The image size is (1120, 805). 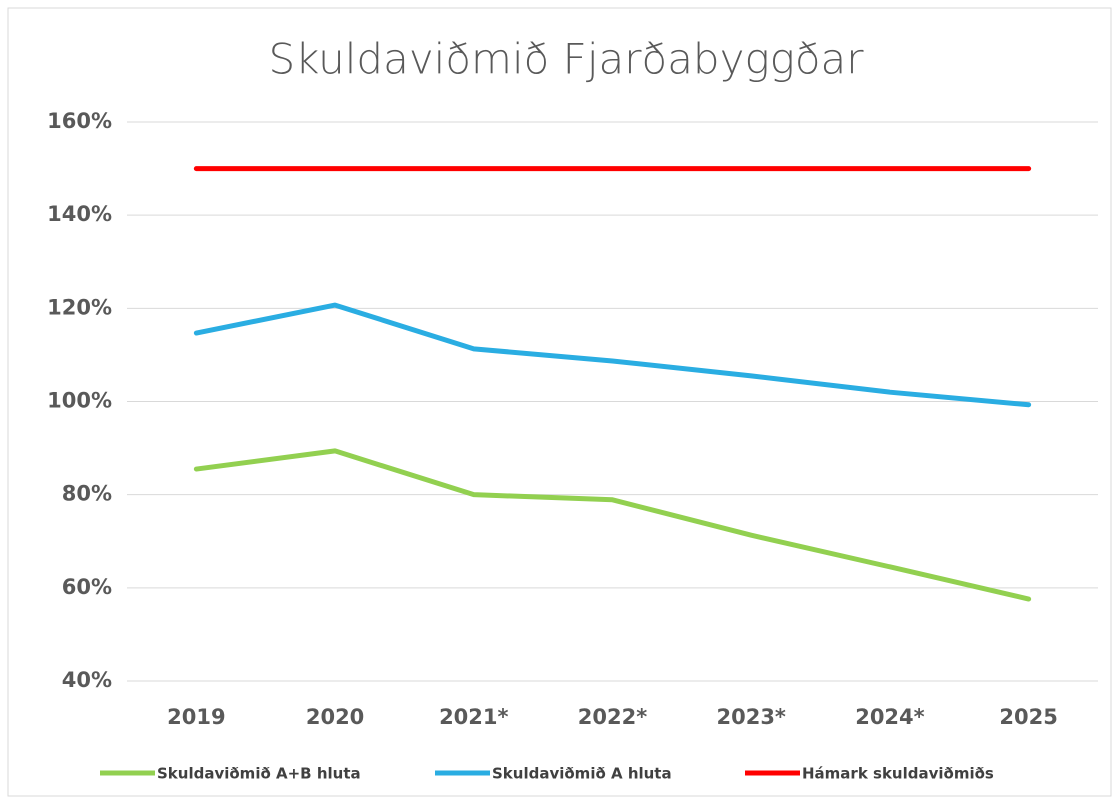 What do you see at coordinates (473, 717) in the screenshot?
I see `x-tick-label: 2021*` at bounding box center [473, 717].